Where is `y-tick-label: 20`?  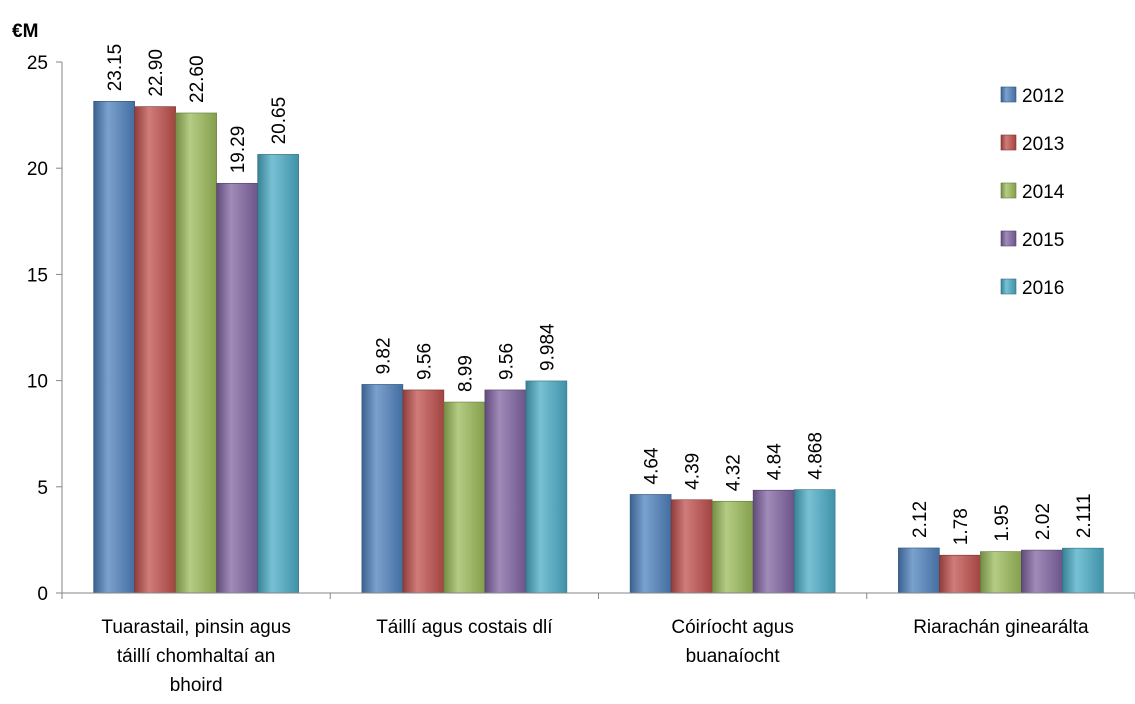
y-tick-label: 20 is located at coordinates (37, 169).